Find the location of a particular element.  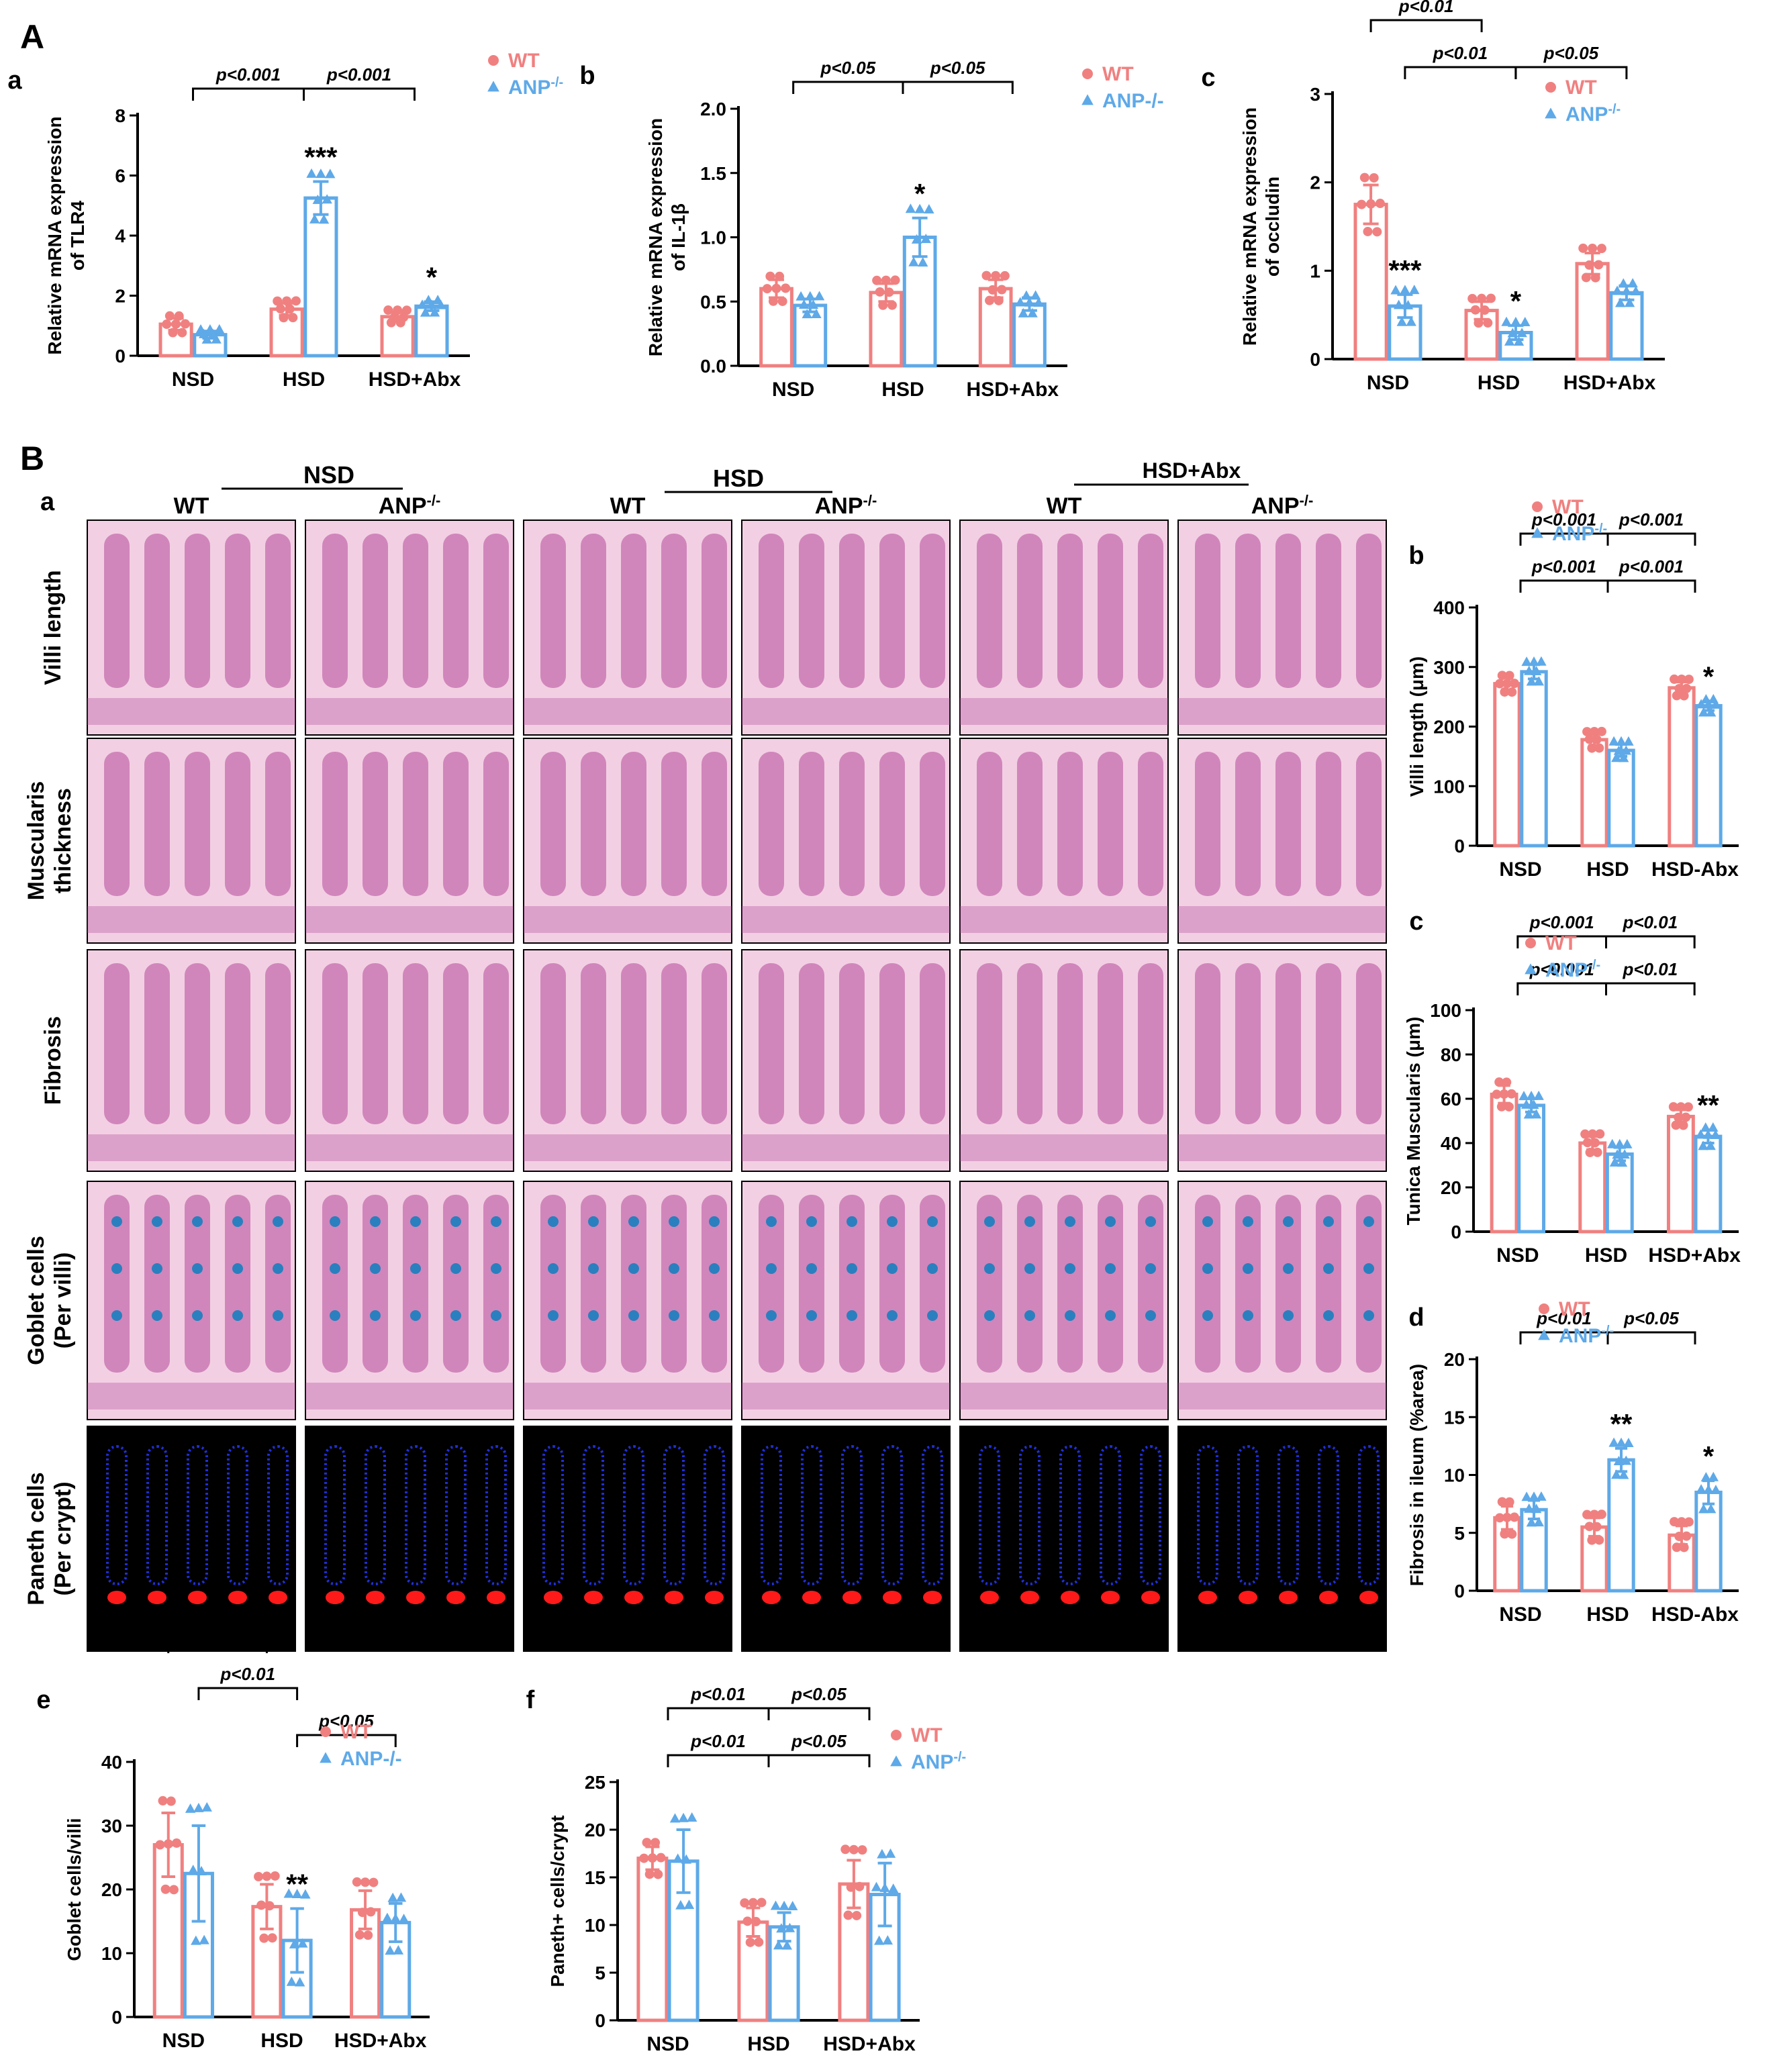

y-tick-label: 40 is located at coordinates (112, 1763).